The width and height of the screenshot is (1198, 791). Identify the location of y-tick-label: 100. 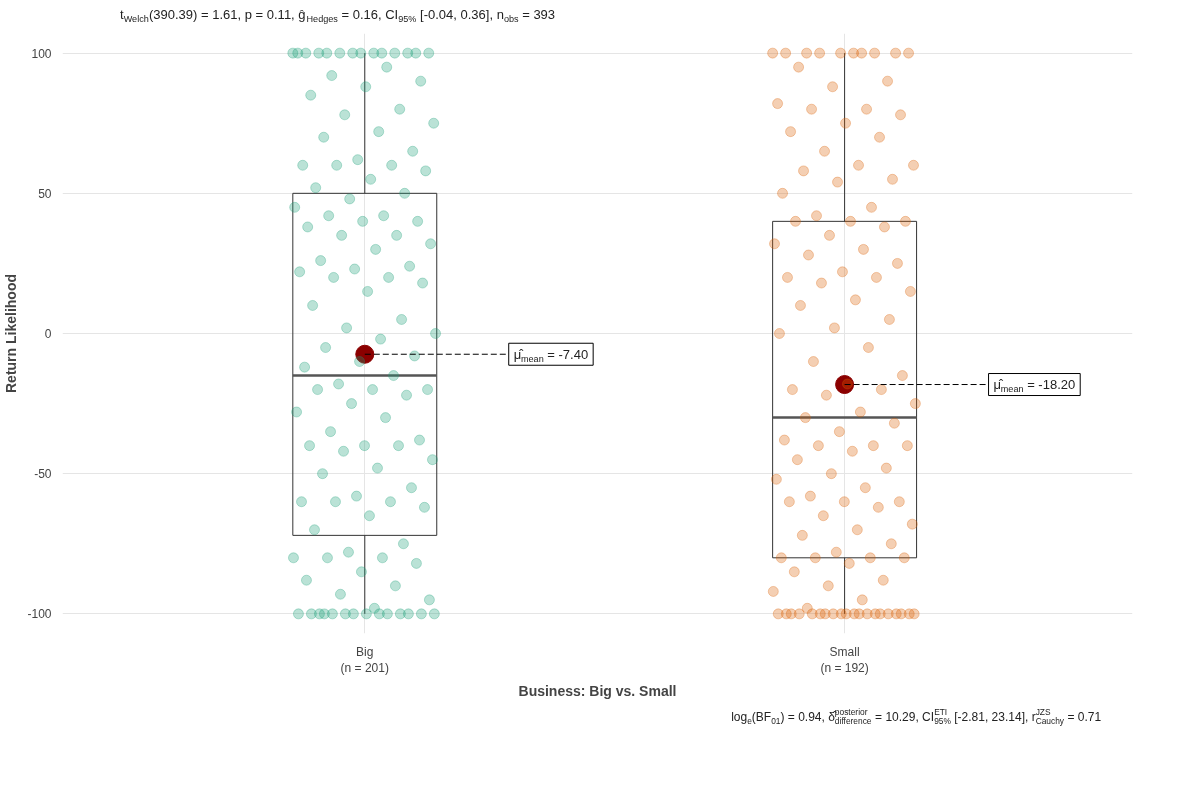
(41, 53).